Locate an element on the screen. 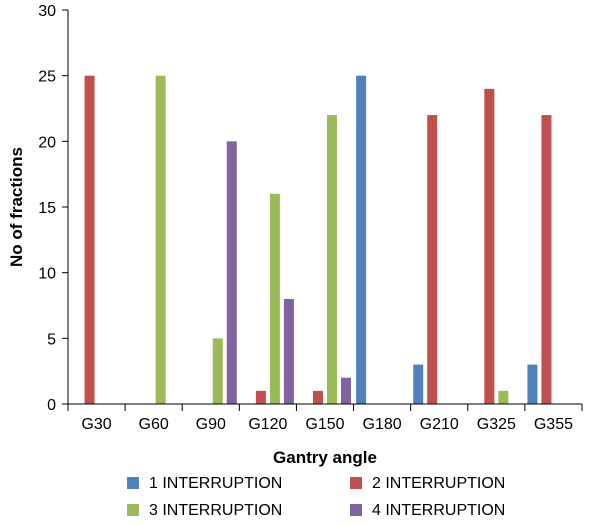  y-tick-label: 5 is located at coordinates (51, 339).